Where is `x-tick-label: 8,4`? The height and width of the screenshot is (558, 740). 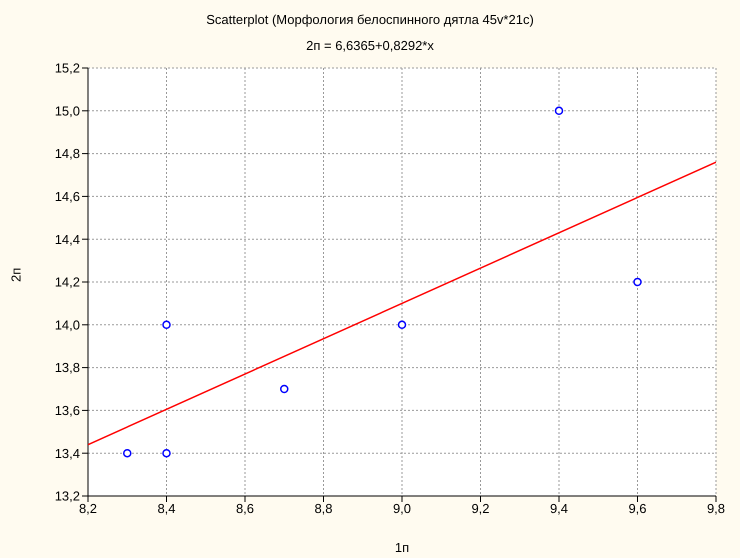
x-tick-label: 8,4 is located at coordinates (166, 508).